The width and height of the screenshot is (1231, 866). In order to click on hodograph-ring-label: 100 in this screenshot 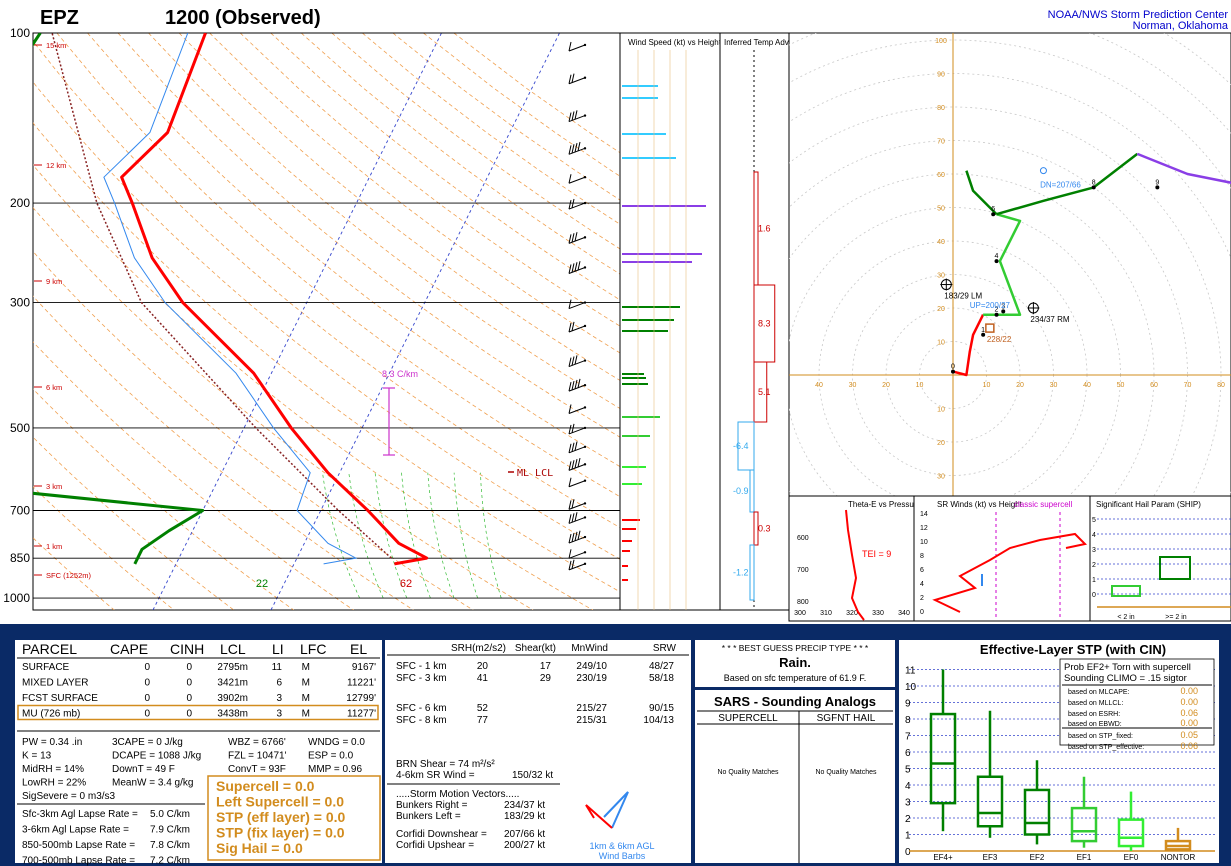, I will do `click(941, 41)`.